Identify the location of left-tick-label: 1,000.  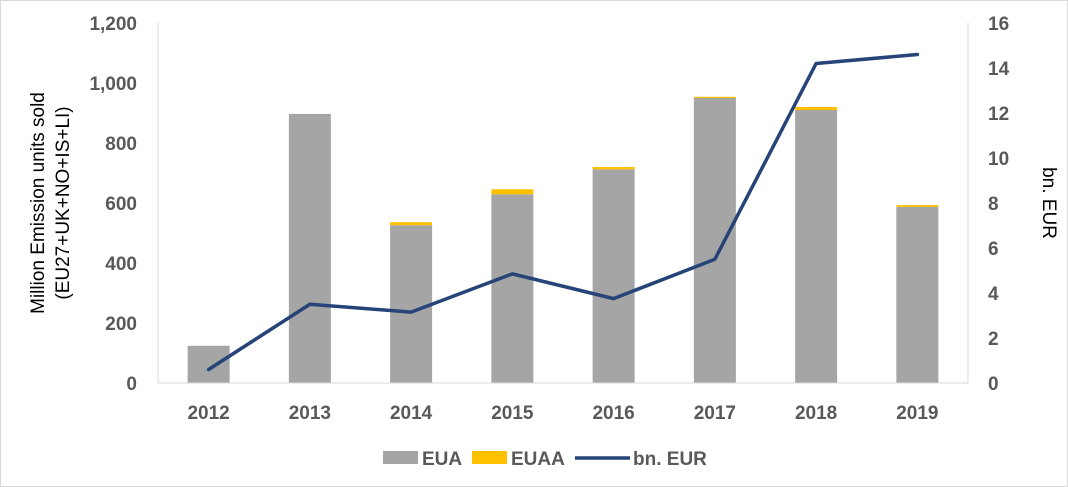
(113, 84).